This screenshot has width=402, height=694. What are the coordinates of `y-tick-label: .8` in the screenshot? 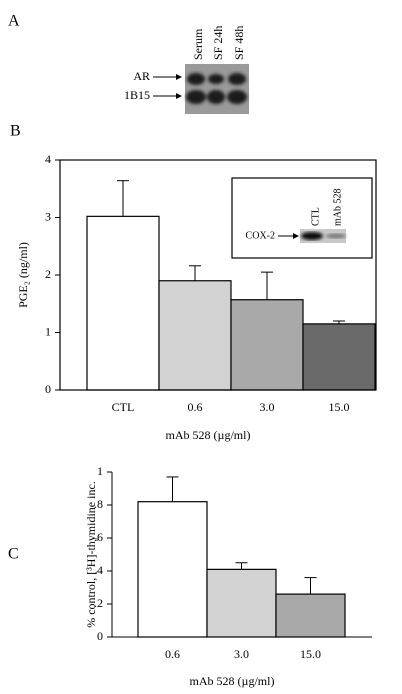 It's located at (98, 504).